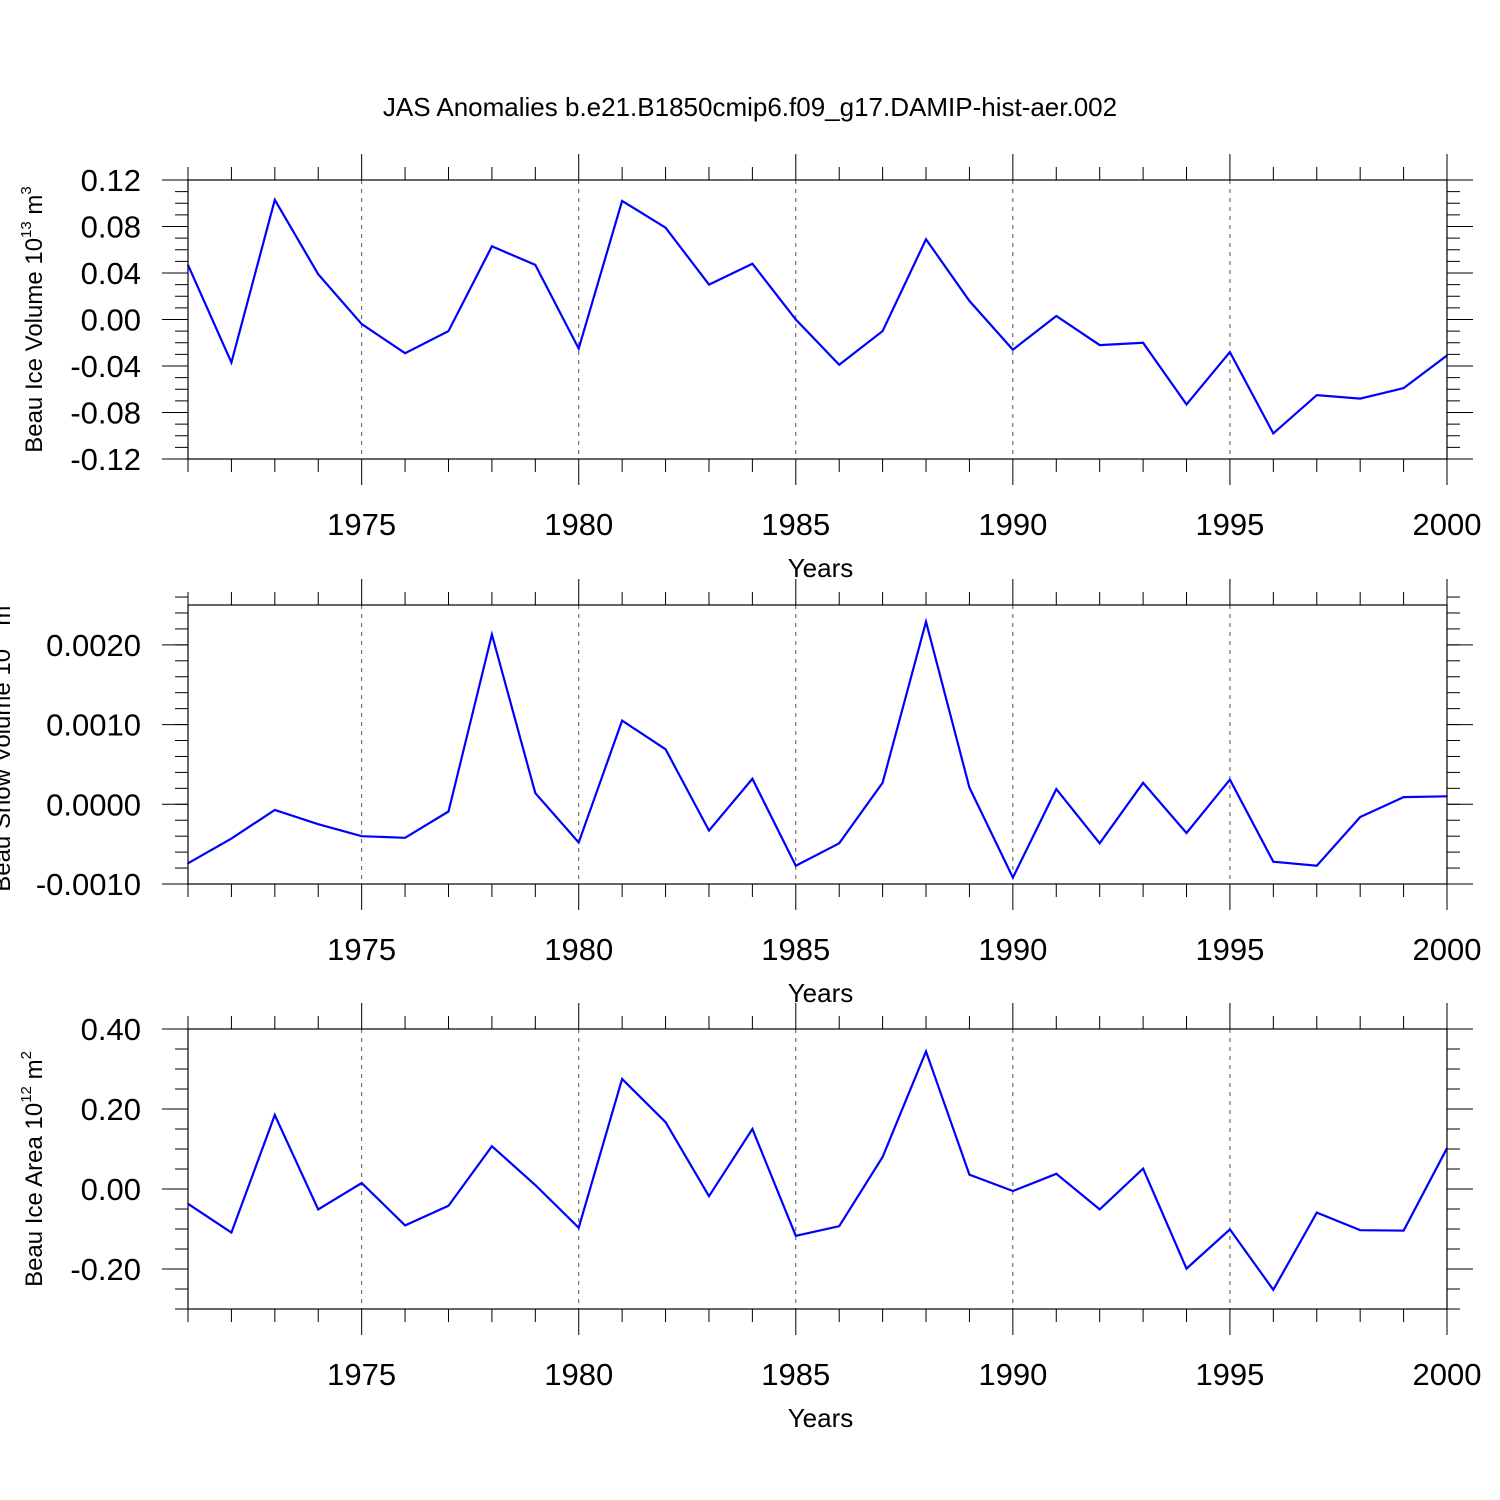  Describe the element at coordinates (111, 273) in the screenshot. I see `y-tick-label: 0.04` at that location.